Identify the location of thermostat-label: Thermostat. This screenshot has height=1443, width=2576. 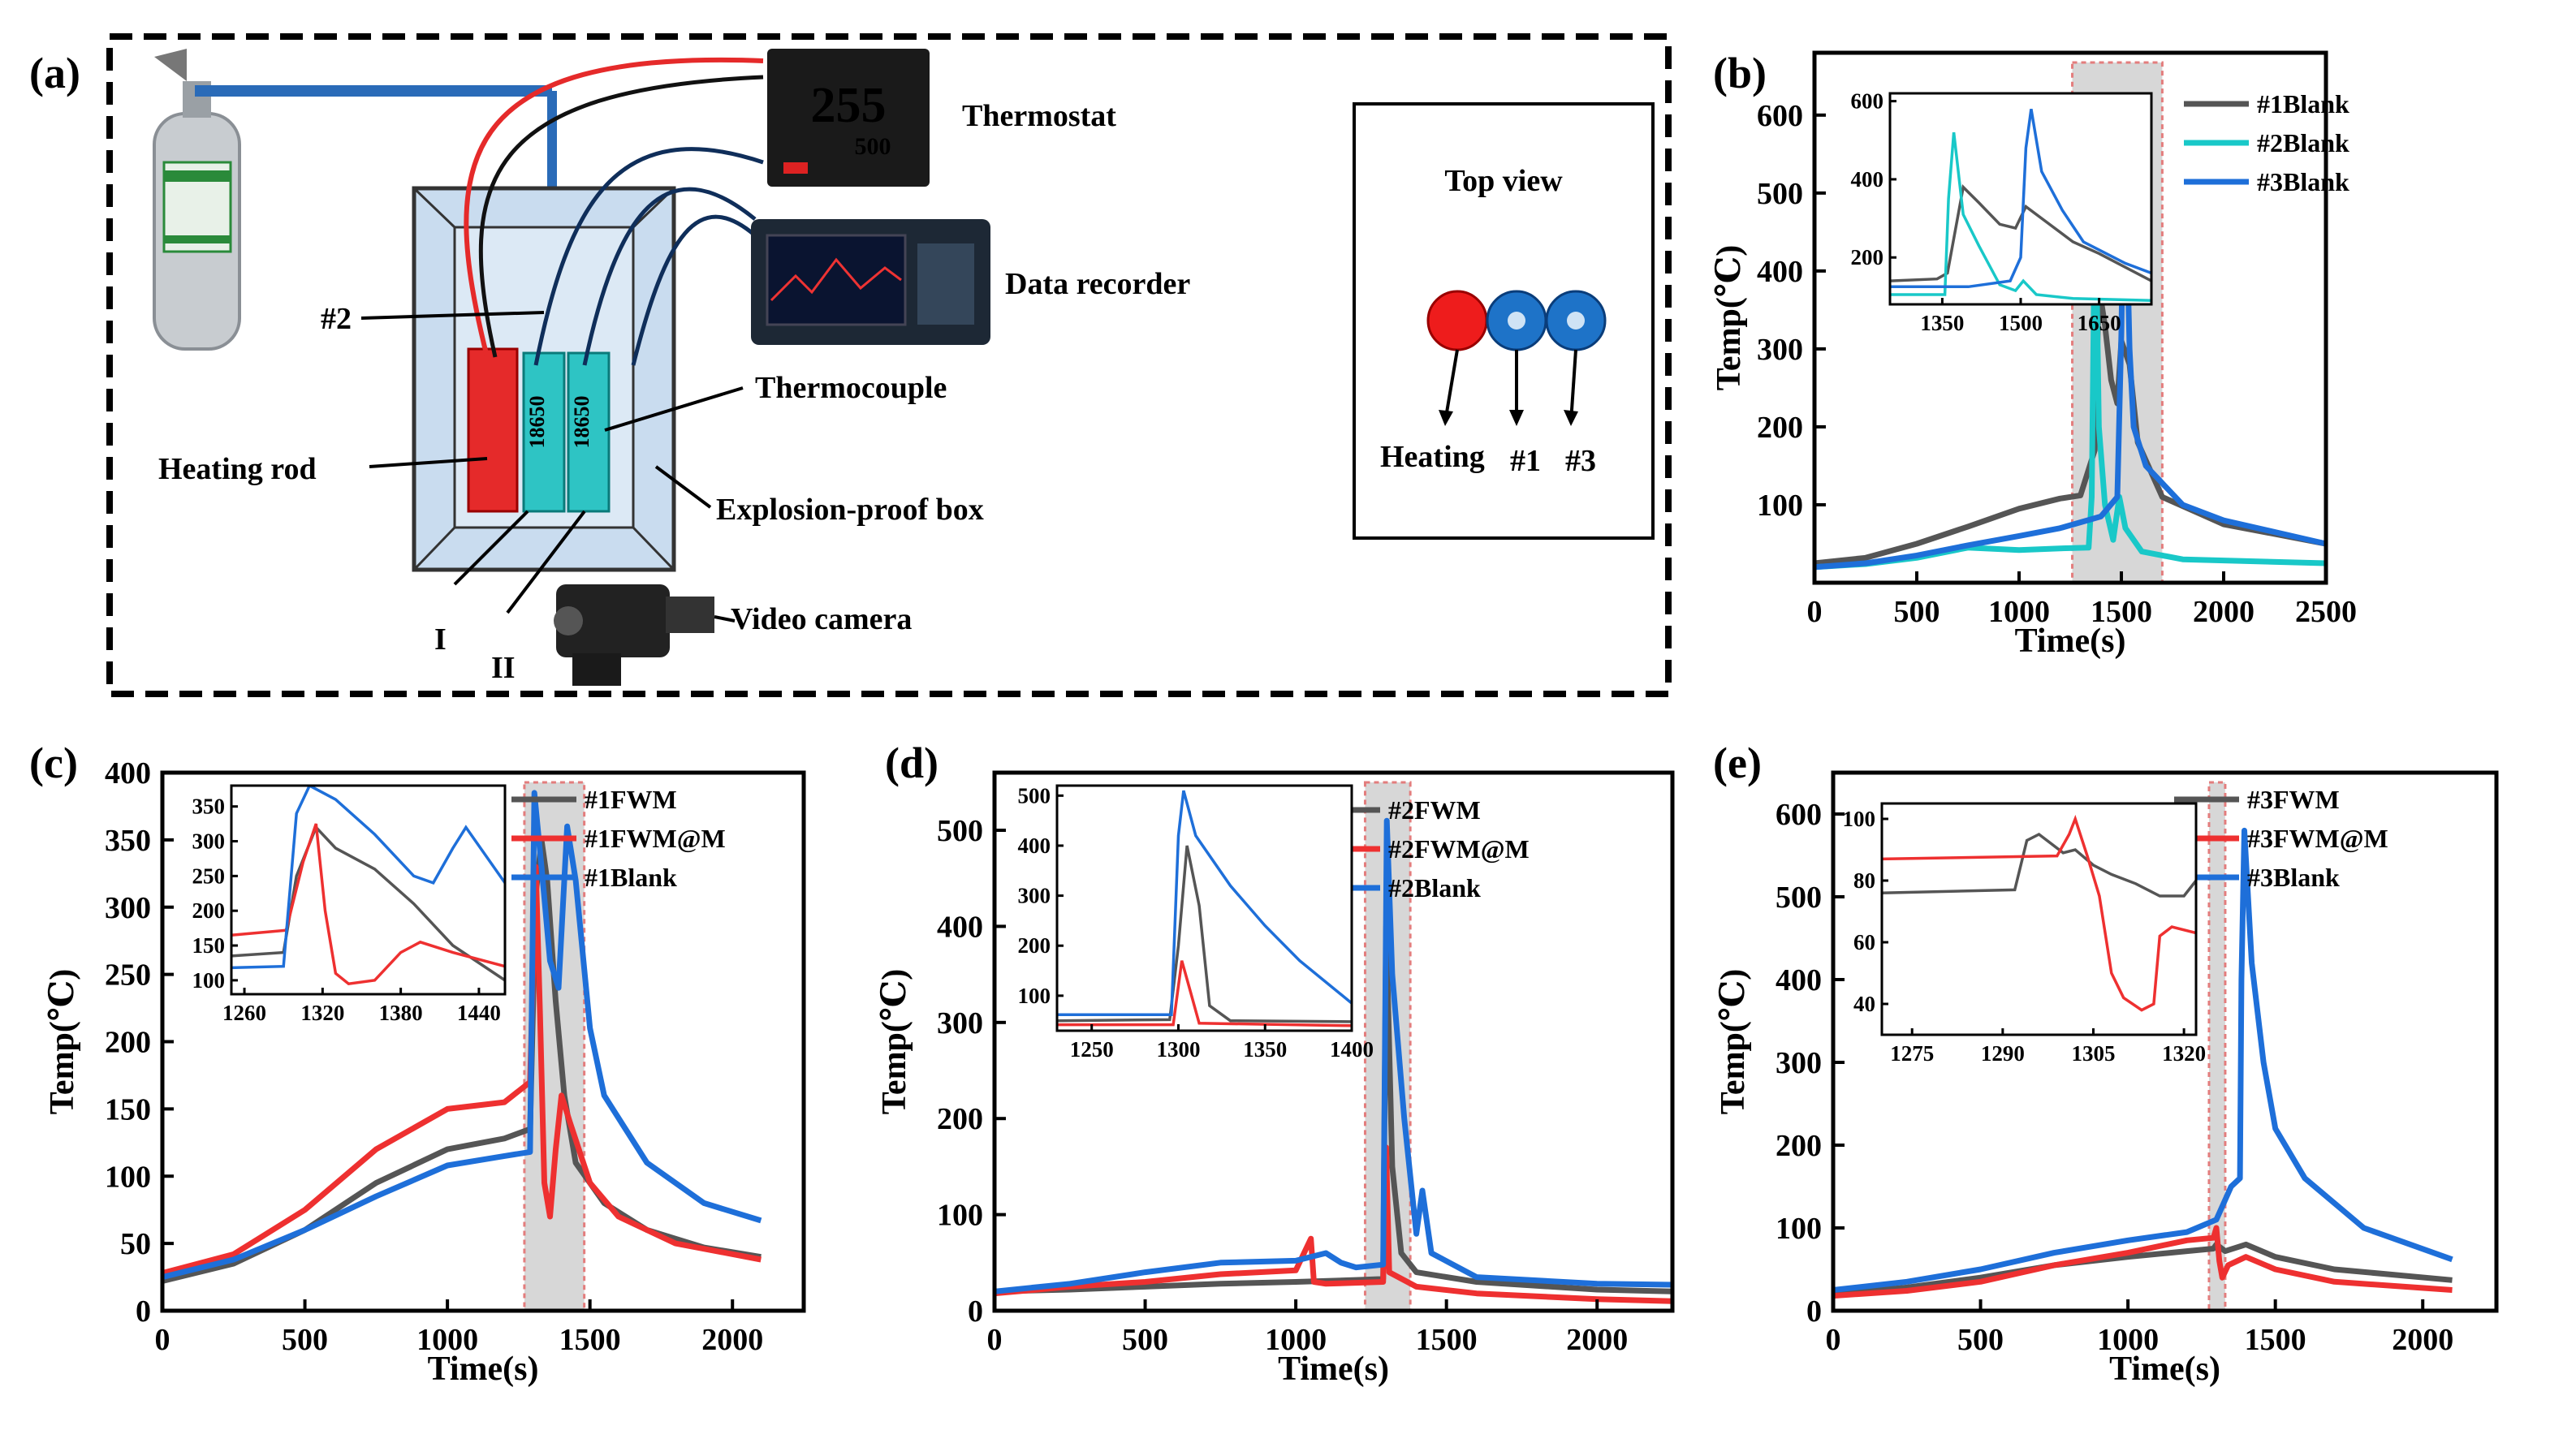
(1039, 116).